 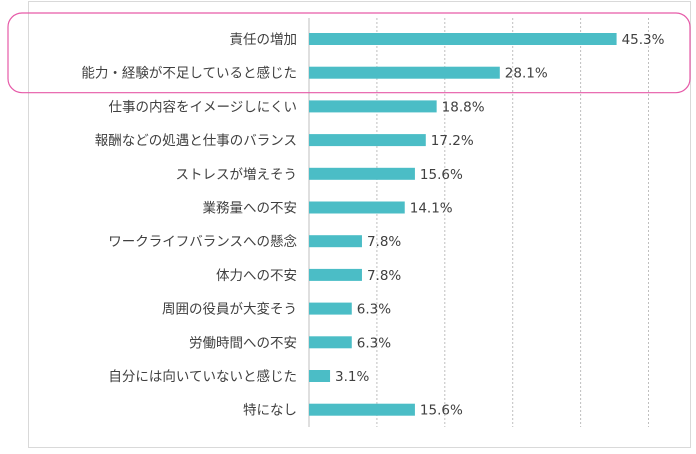 I want to click on value-label: 45.3%, so click(x=643, y=40).